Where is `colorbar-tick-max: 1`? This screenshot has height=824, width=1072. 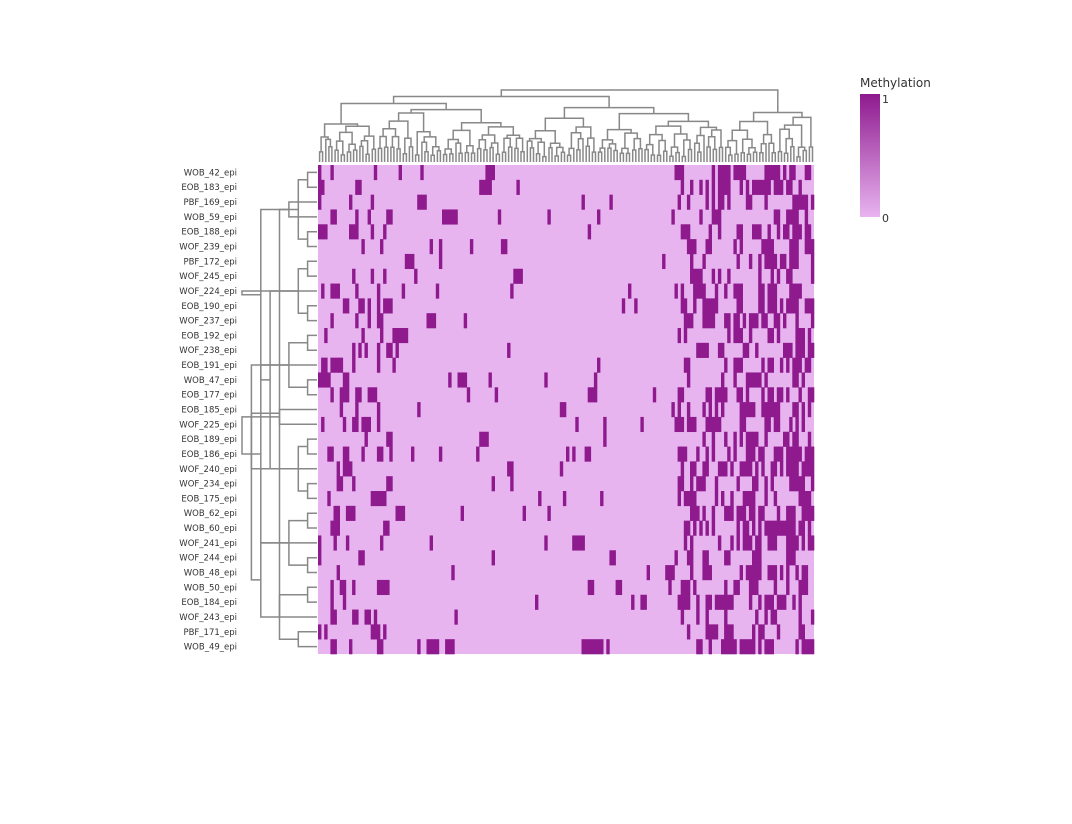 colorbar-tick-max: 1 is located at coordinates (885, 99).